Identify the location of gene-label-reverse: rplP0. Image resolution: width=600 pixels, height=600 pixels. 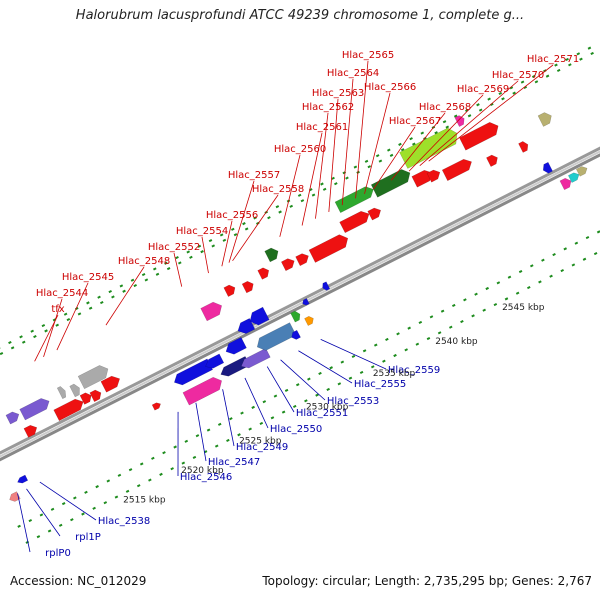
(58, 553).